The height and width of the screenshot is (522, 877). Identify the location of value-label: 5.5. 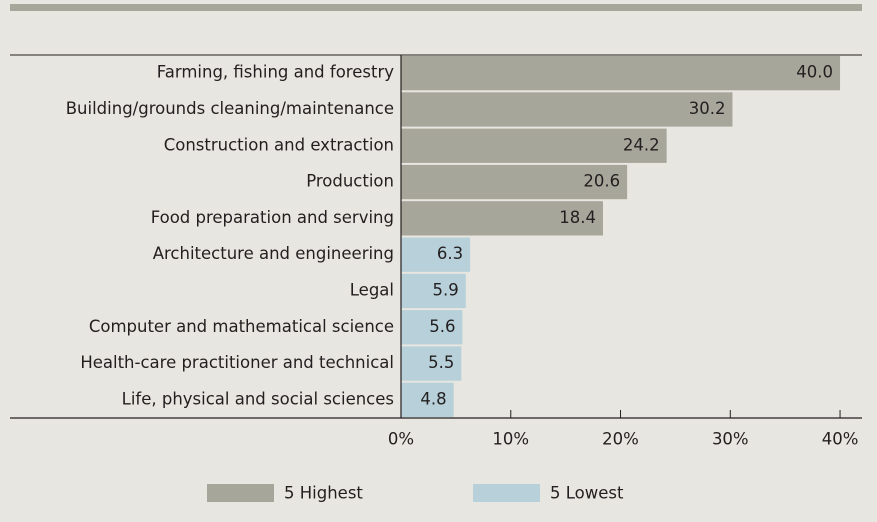
(441, 362).